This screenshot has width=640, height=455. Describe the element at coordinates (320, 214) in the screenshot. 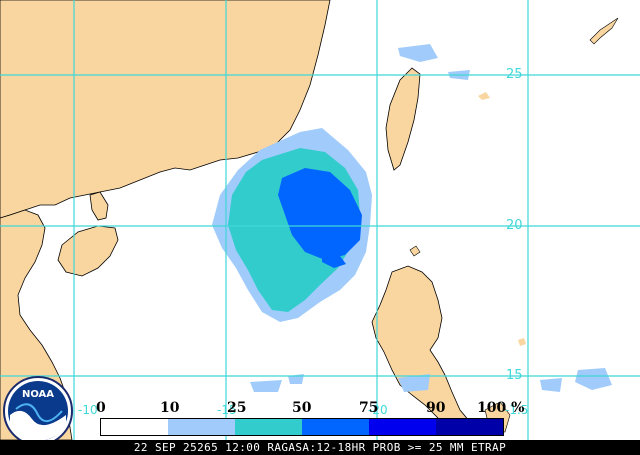

I see `prob-50-75-area` at that location.